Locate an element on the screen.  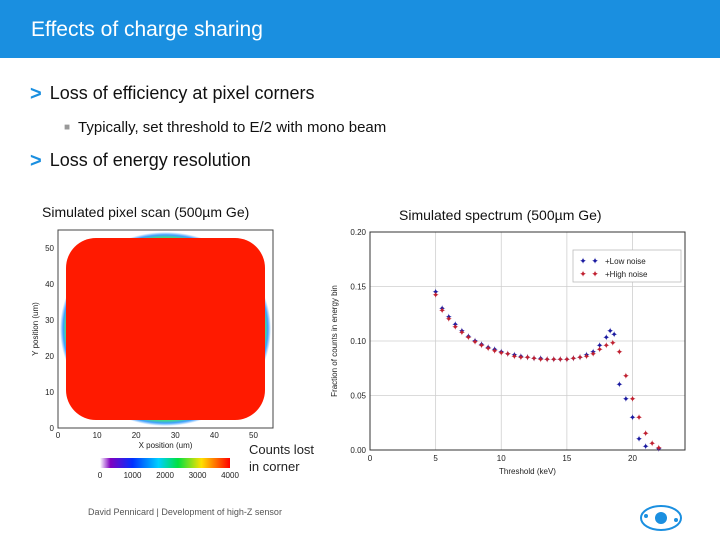
y-tick-label: 0.15 is located at coordinates (358, 287).